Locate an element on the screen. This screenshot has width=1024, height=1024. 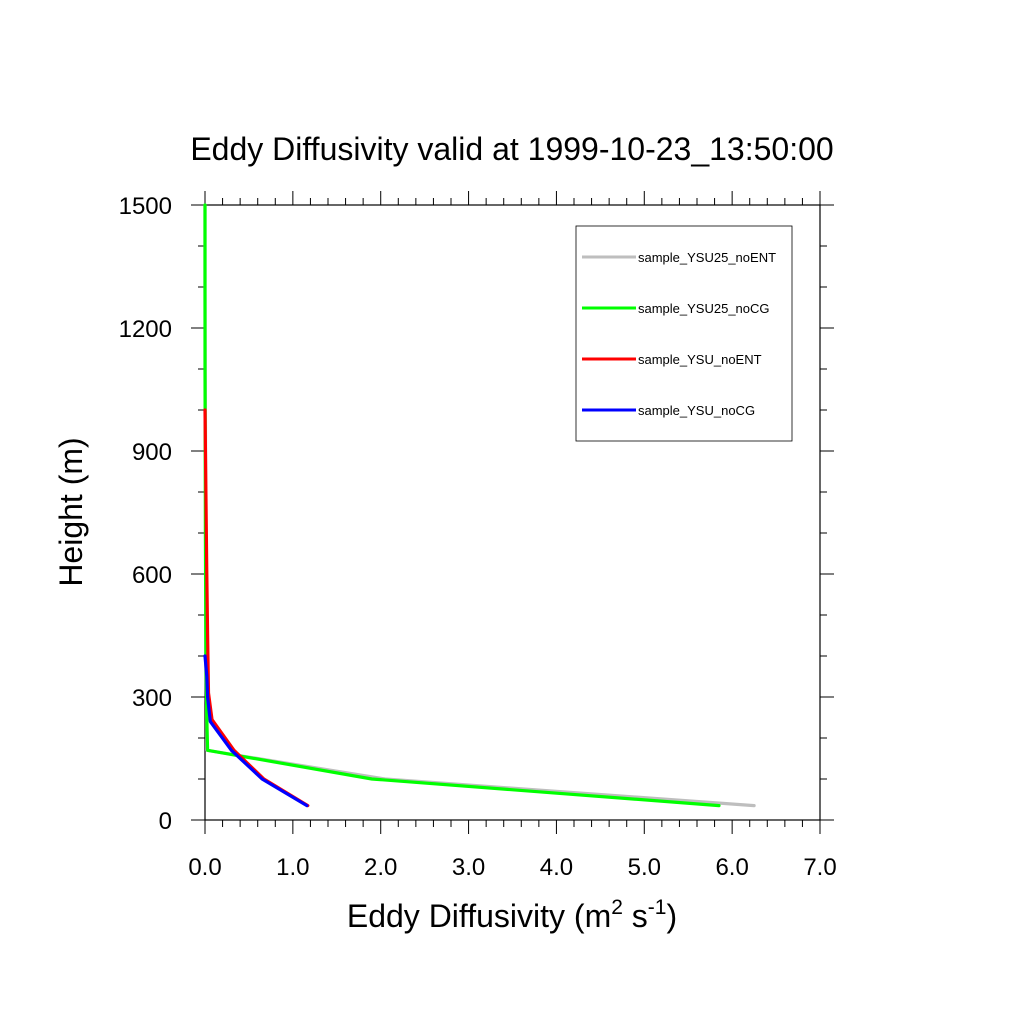
legend-label-sample_YSU25_noENT: sample_YSU25_noENT is located at coordinates (707, 257).